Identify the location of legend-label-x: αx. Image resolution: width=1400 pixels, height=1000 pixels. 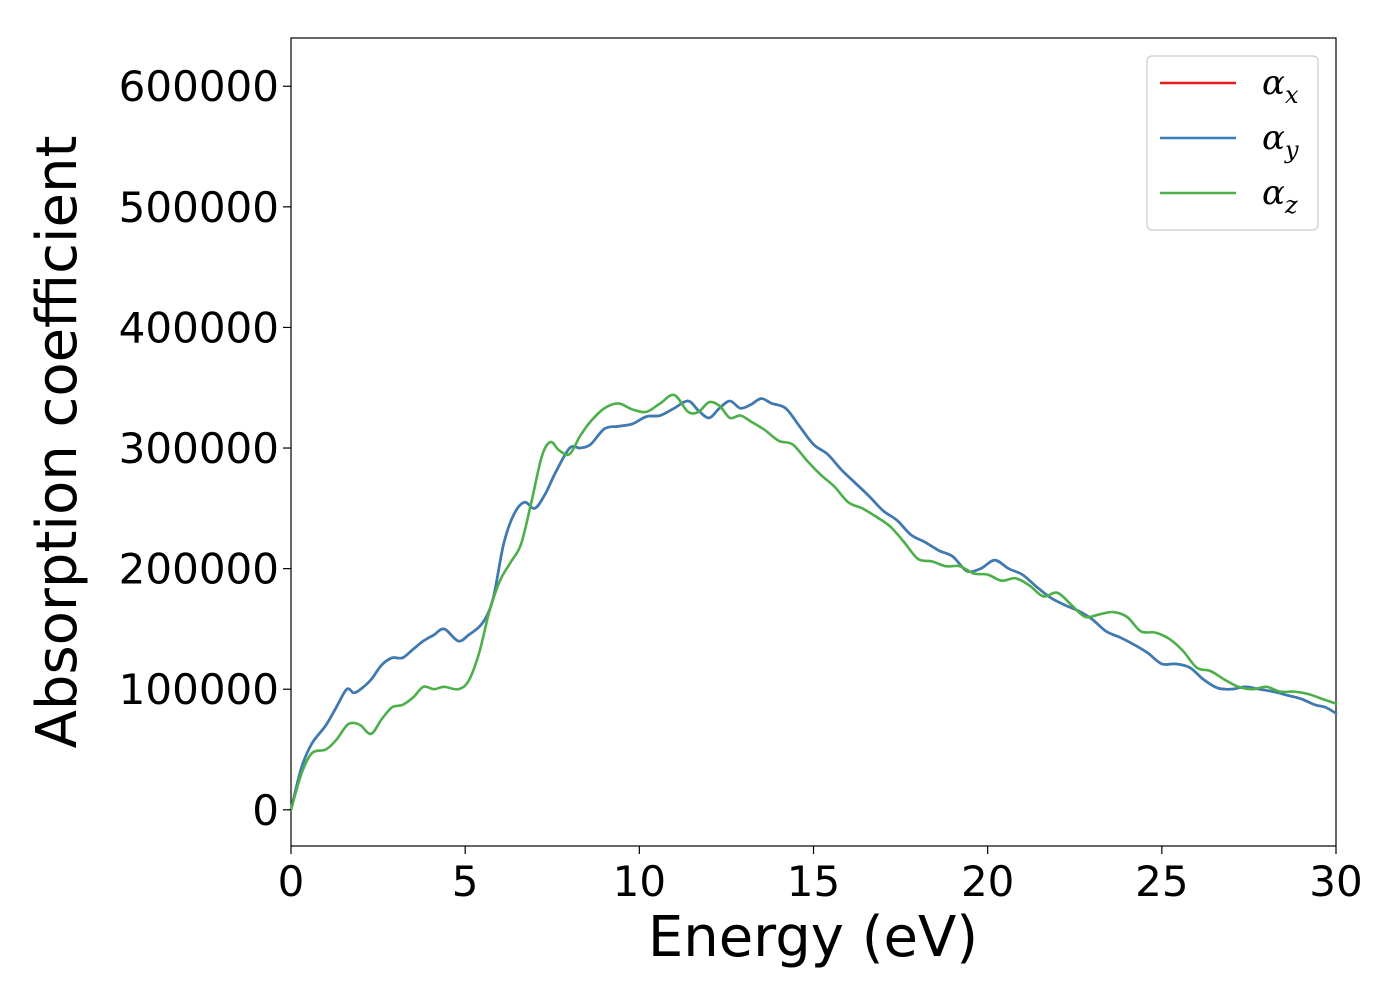
(1280, 86).